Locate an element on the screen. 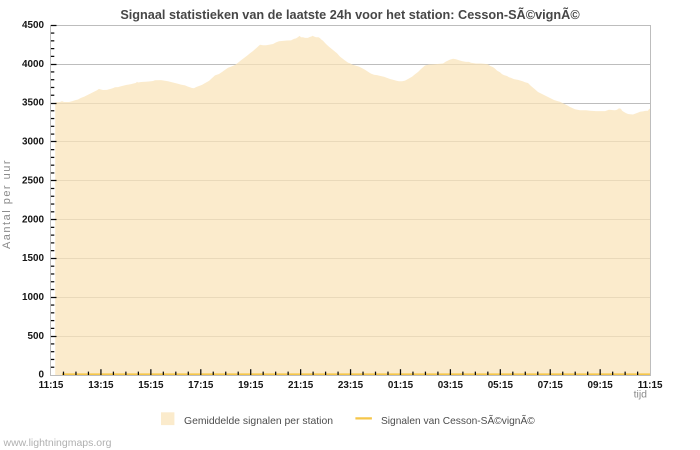  svg-text: 1500 is located at coordinates (33, 258).